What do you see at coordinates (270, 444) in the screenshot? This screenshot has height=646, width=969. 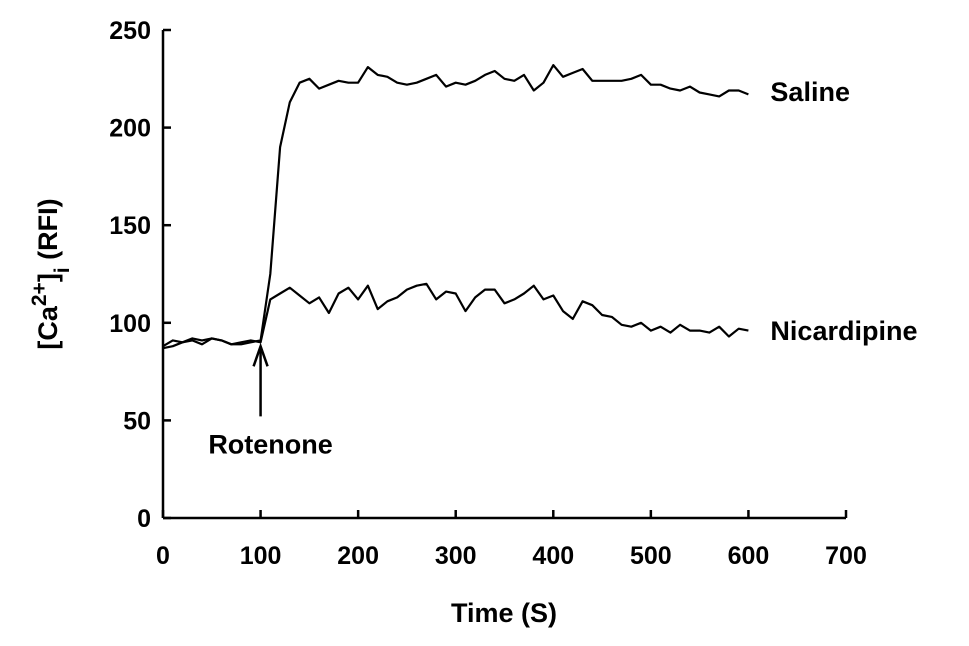 I see `annotation-label: Rotenone` at bounding box center [270, 444].